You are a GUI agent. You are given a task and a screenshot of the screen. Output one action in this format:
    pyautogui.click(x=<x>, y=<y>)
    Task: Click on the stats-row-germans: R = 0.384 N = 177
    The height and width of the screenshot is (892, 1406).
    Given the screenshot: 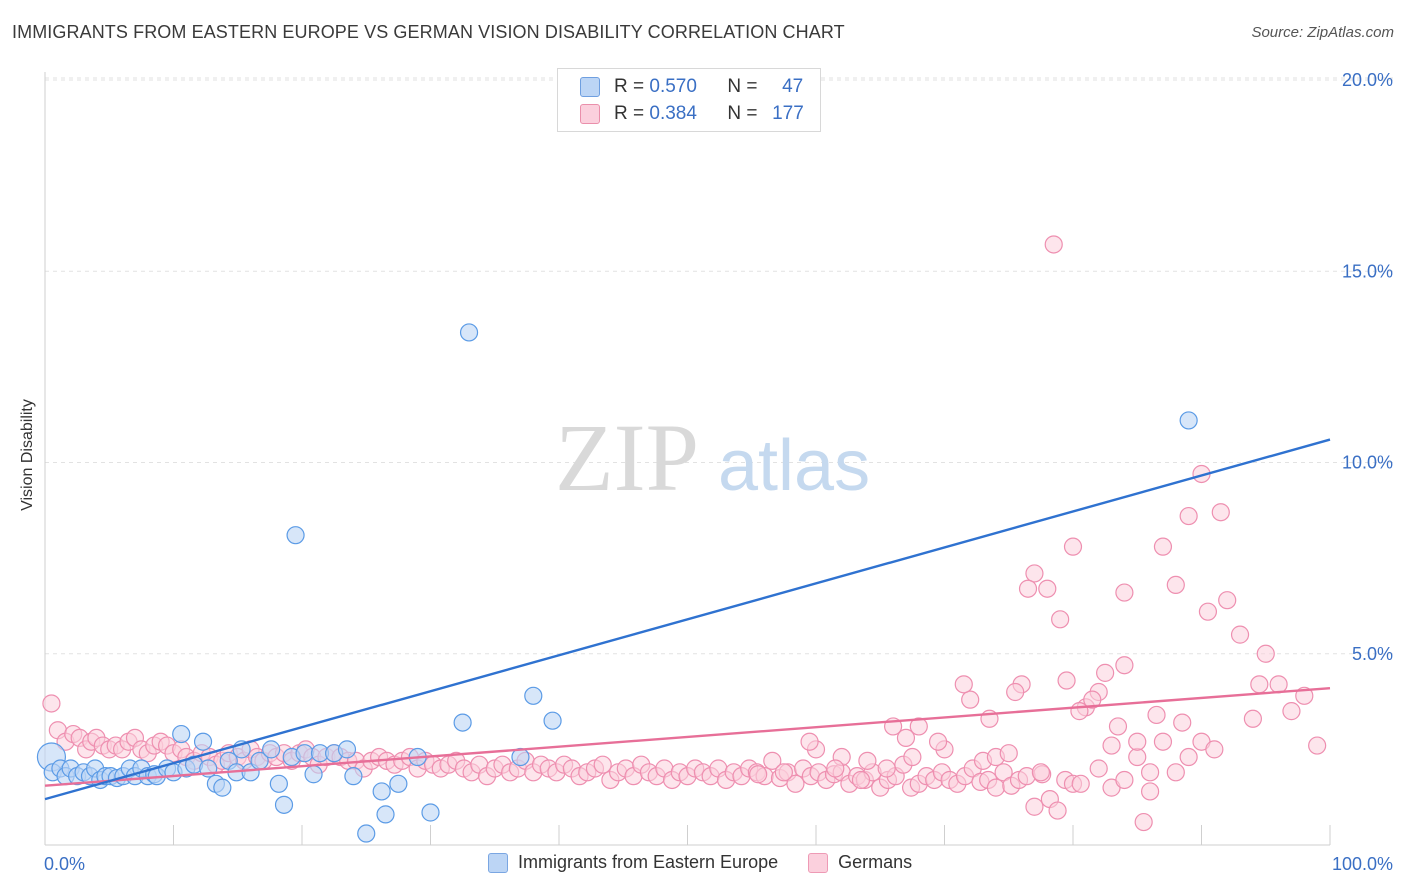 What is the action you would take?
    pyautogui.click(x=692, y=114)
    